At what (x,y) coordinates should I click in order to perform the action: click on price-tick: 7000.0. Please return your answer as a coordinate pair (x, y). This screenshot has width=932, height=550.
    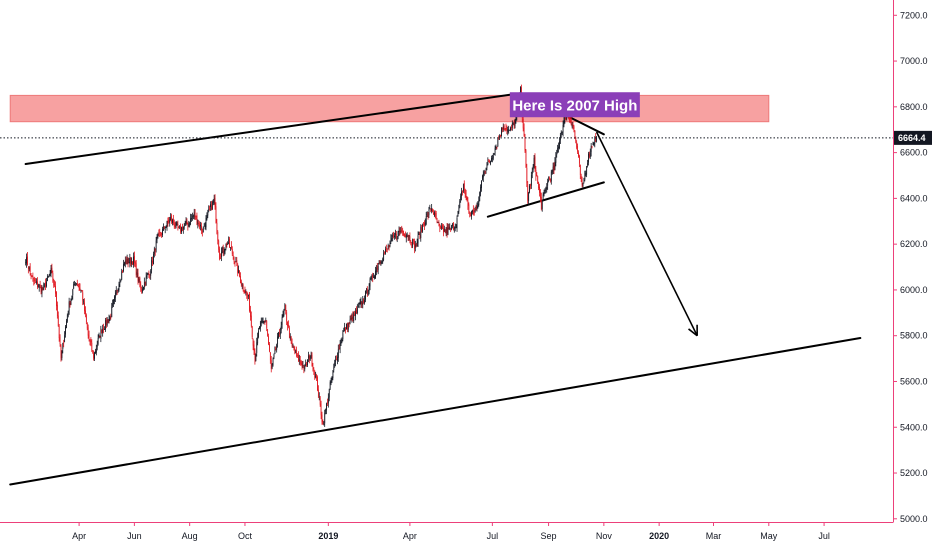
    Looking at the image, I should click on (910, 61).